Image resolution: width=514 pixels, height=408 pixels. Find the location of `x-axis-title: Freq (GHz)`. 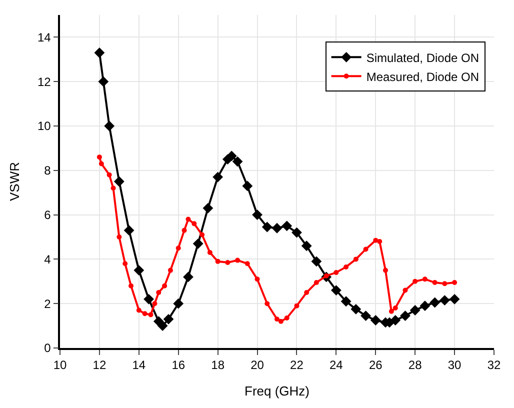

x-axis-title: Freq (GHz) is located at coordinates (277, 390).